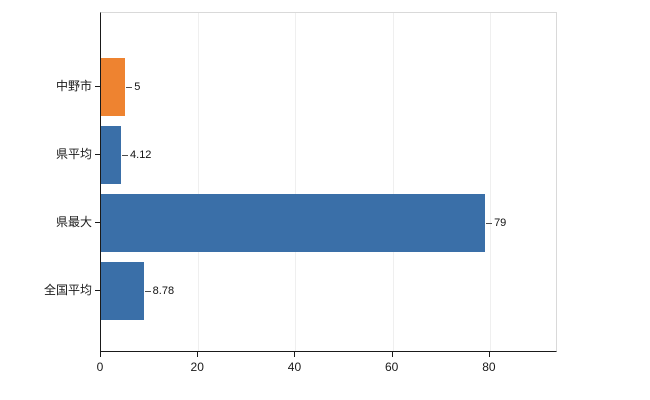 The height and width of the screenshot is (400, 650). What do you see at coordinates (100, 367) in the screenshot?
I see `x-tick-label: 0` at bounding box center [100, 367].